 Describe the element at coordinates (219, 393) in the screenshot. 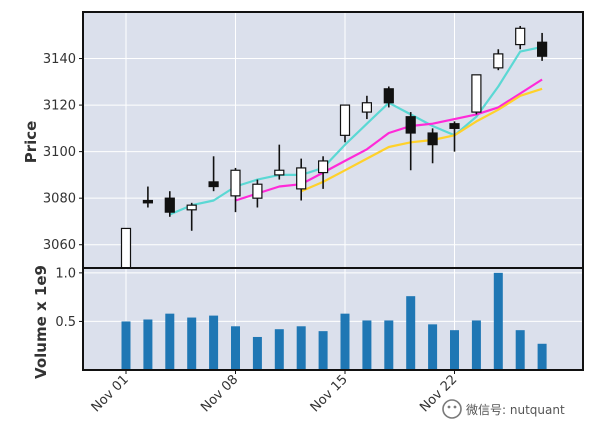

I see `date-tick-label: Nov 08` at that location.